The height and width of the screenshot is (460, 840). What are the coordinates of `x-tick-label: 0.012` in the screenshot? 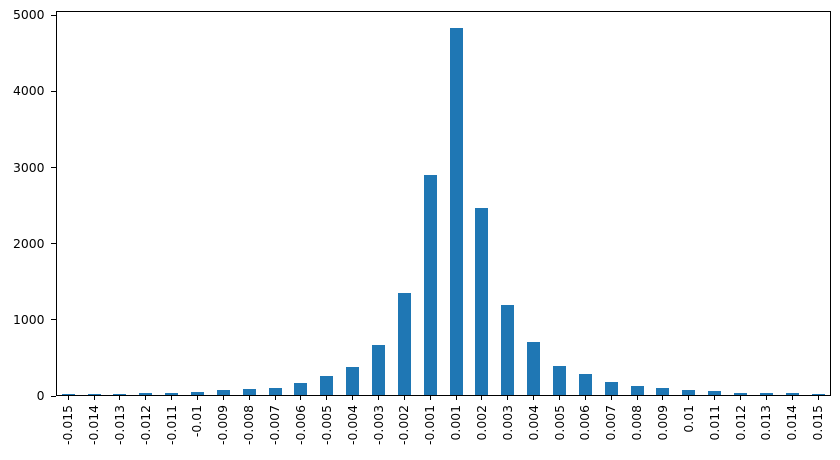 It's located at (740, 423).